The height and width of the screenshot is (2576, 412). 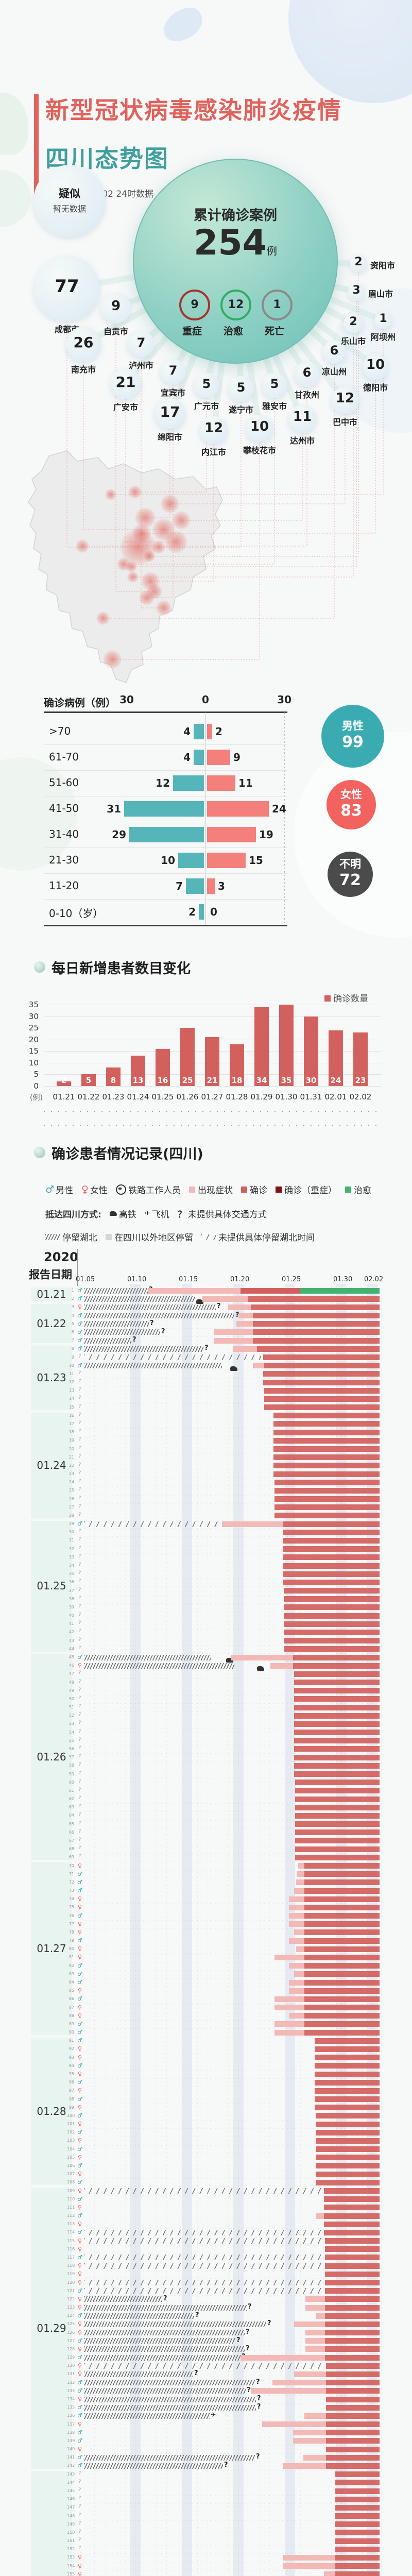 I want to click on gantt-row-number: 16, so click(x=71, y=1415).